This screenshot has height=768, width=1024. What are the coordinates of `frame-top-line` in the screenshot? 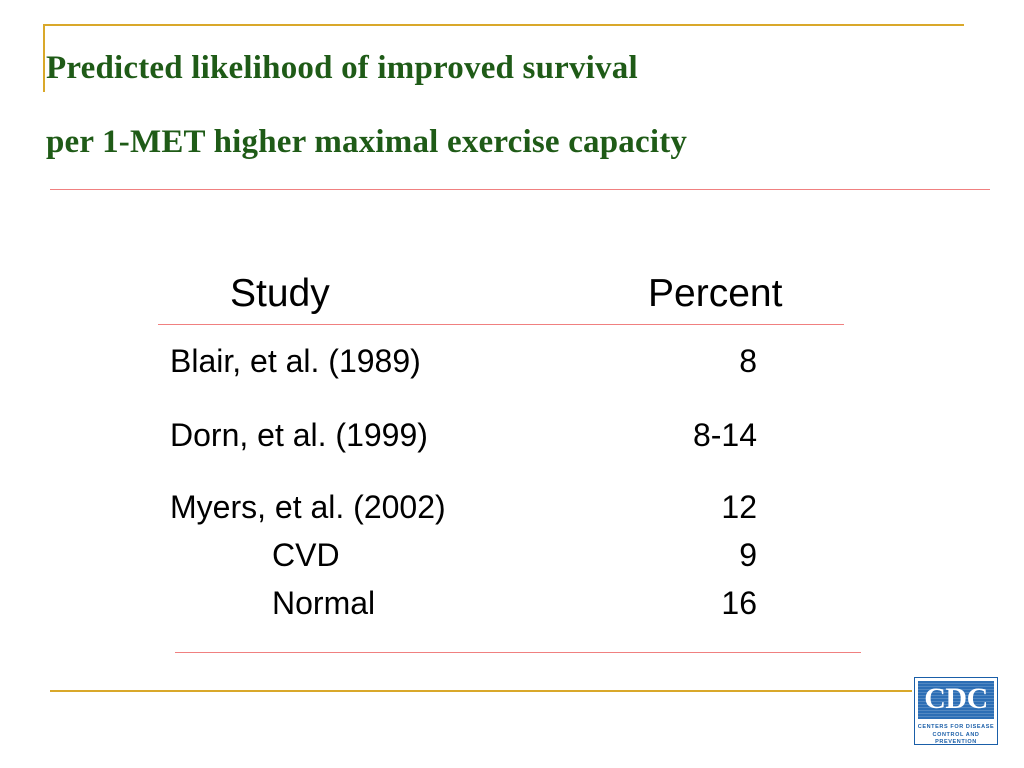 It's located at (504, 25).